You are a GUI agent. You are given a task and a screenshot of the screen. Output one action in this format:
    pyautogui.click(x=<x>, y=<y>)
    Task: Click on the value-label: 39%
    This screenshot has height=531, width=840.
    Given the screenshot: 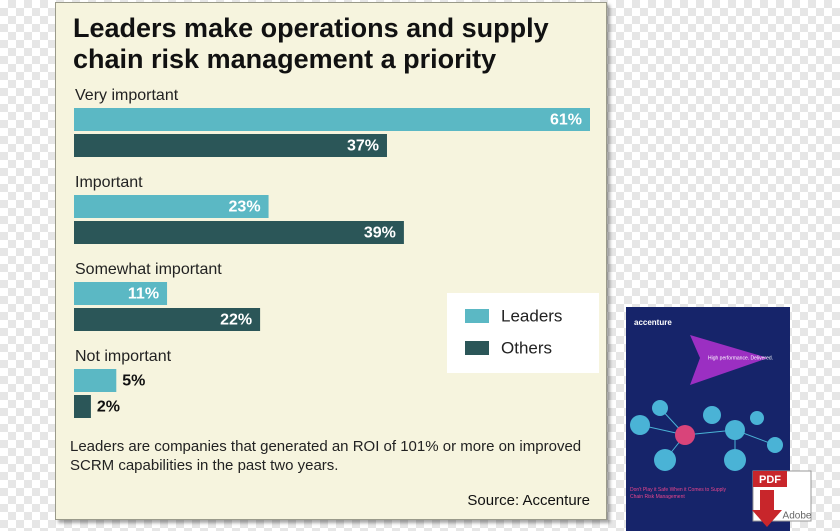 What is the action you would take?
    pyautogui.click(x=380, y=233)
    